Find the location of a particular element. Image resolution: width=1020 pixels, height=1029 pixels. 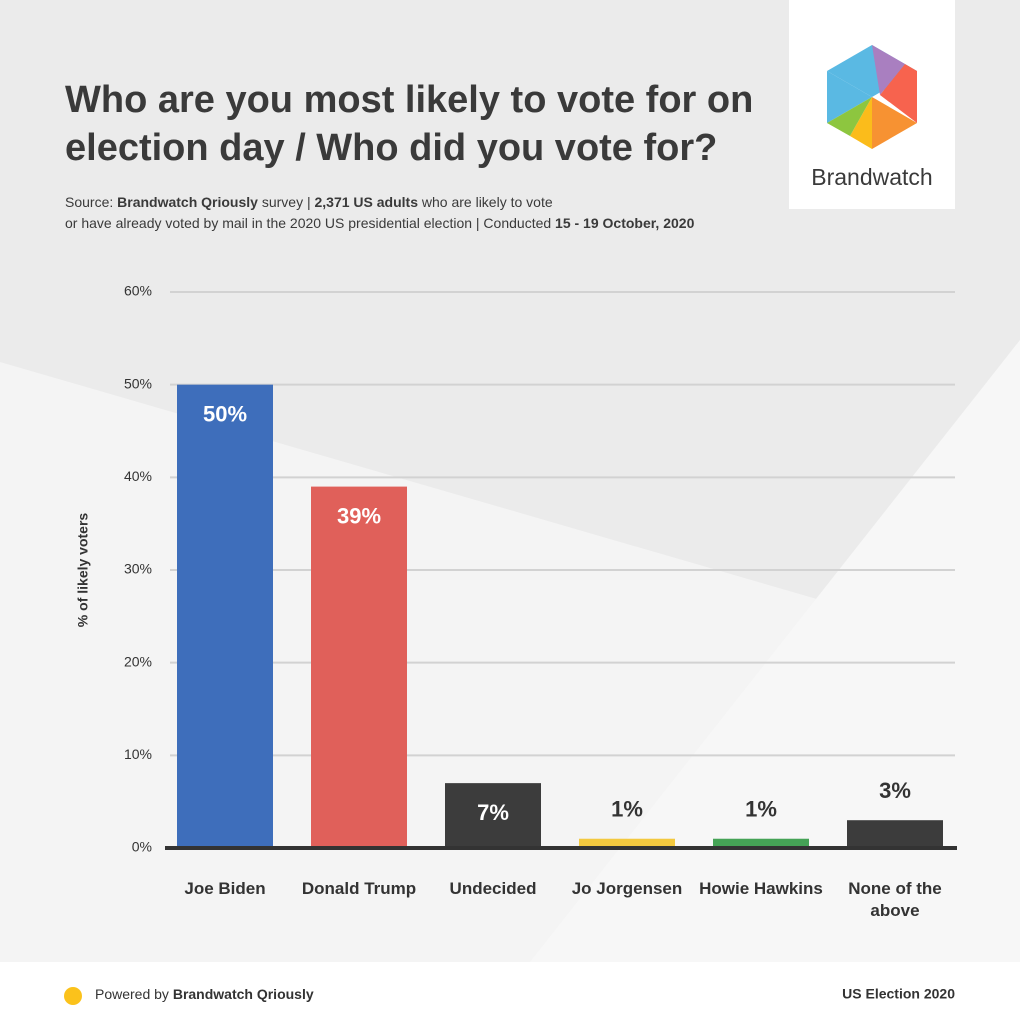

y-tick-label: 20% is located at coordinates (138, 661).